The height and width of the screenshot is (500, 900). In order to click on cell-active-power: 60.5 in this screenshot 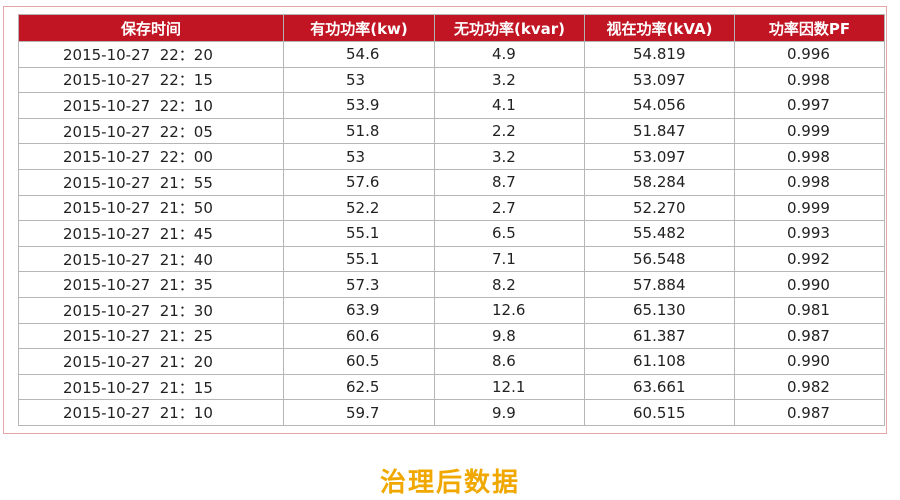, I will do `click(359, 361)`.